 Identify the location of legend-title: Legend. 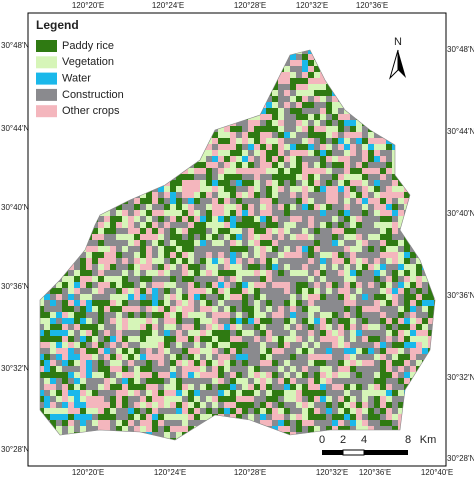
(57, 25).